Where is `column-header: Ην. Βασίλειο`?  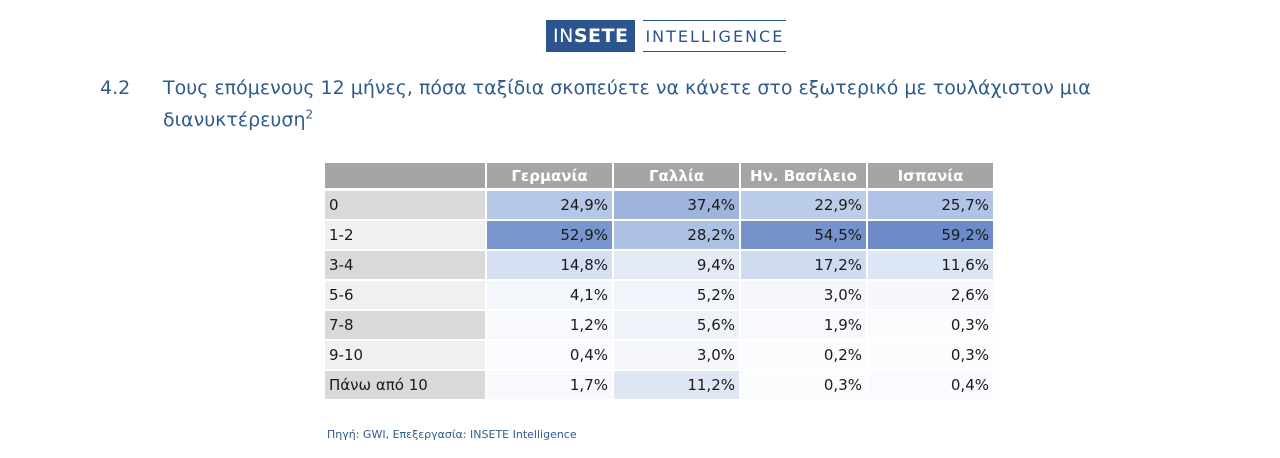
column-header: Ην. Βασίλειο is located at coordinates (803, 177).